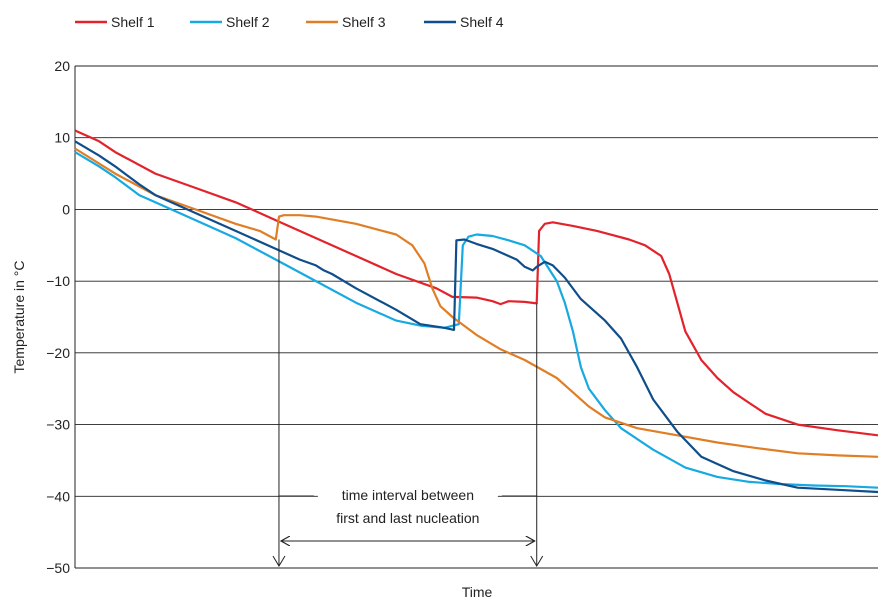 Image resolution: width=878 pixels, height=600 pixels. Describe the element at coordinates (364, 22) in the screenshot. I see `legend-label-shelf-3: Shelf 3` at that location.